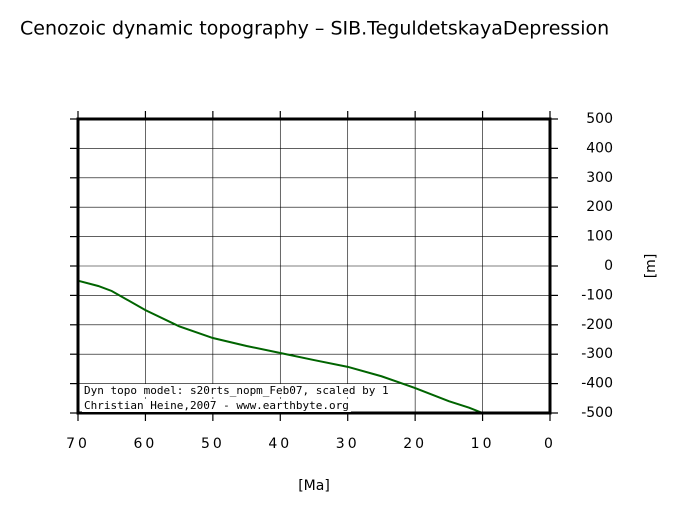 This screenshot has height=515, width=680. Describe the element at coordinates (597, 325) in the screenshot. I see `y-tick-label: -200` at that location.